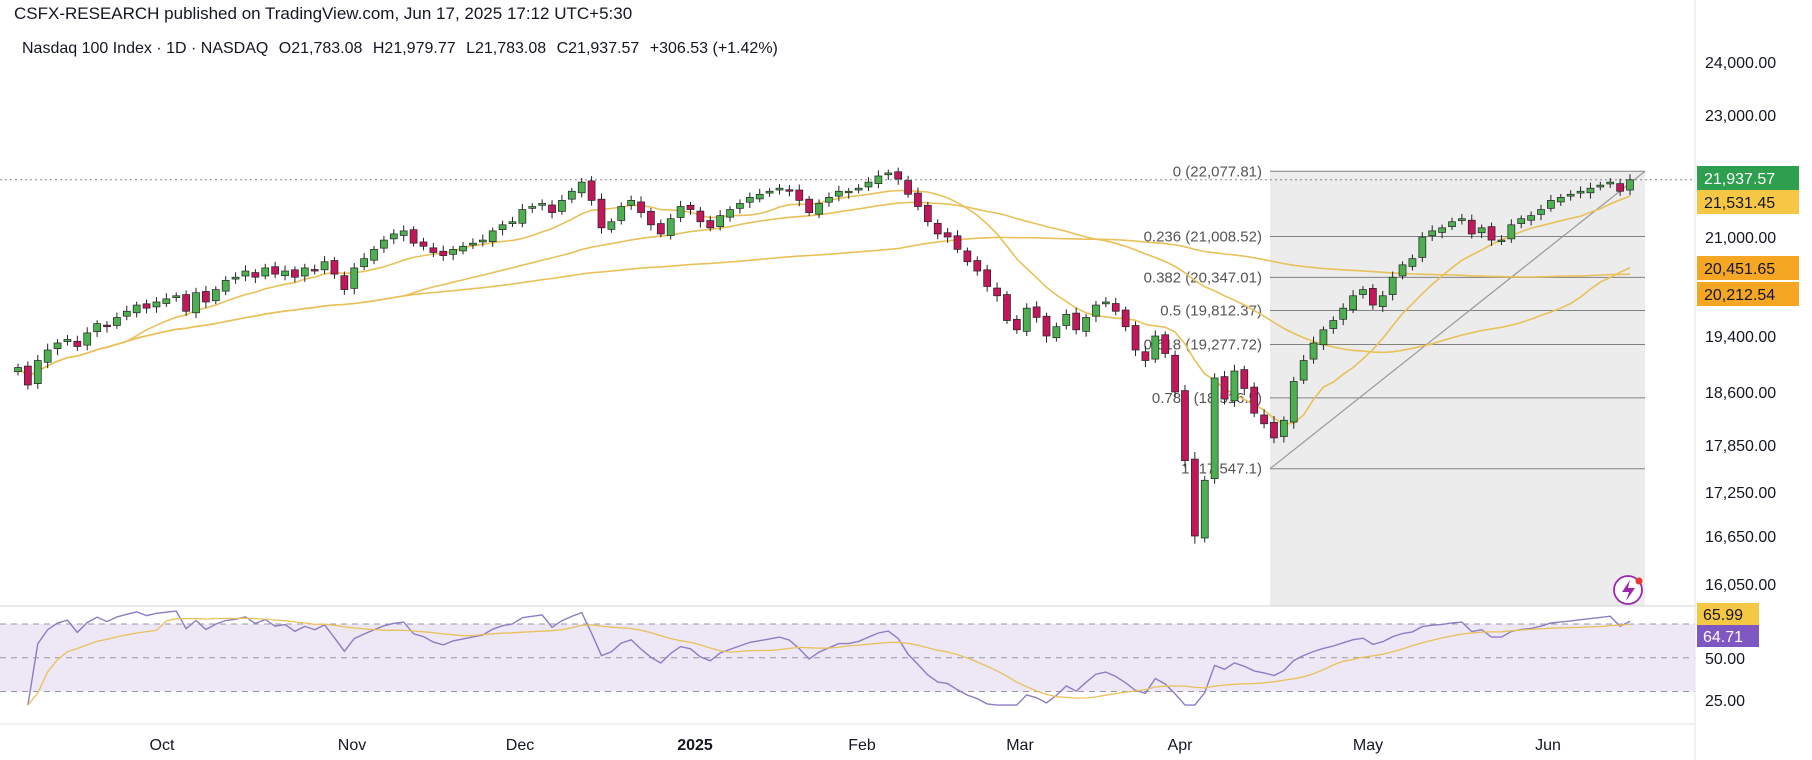  What do you see at coordinates (1748, 268) in the screenshot?
I see `price-tag: 20,451.65` at bounding box center [1748, 268].